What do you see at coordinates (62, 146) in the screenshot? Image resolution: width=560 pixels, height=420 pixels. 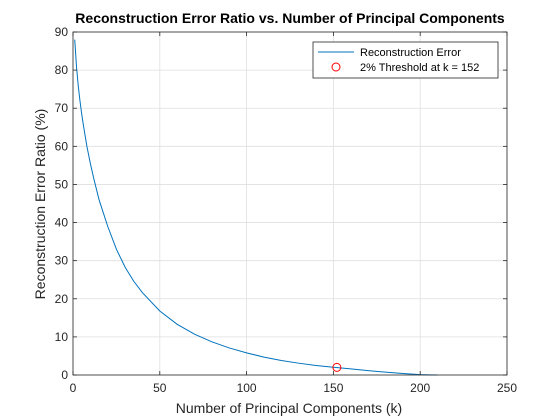 I see `y-tick-label: 60` at bounding box center [62, 146].